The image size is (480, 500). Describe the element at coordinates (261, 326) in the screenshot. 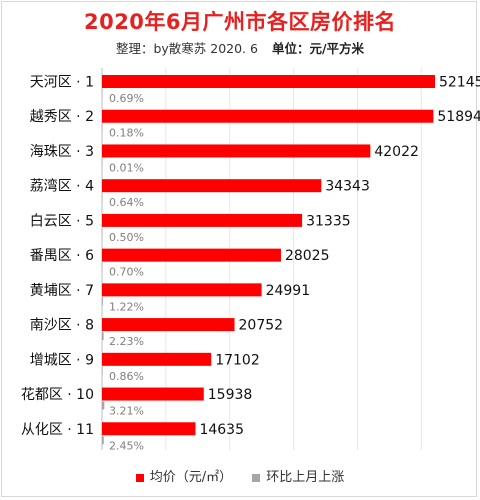

I see `price-value-label: 20752` at that location.